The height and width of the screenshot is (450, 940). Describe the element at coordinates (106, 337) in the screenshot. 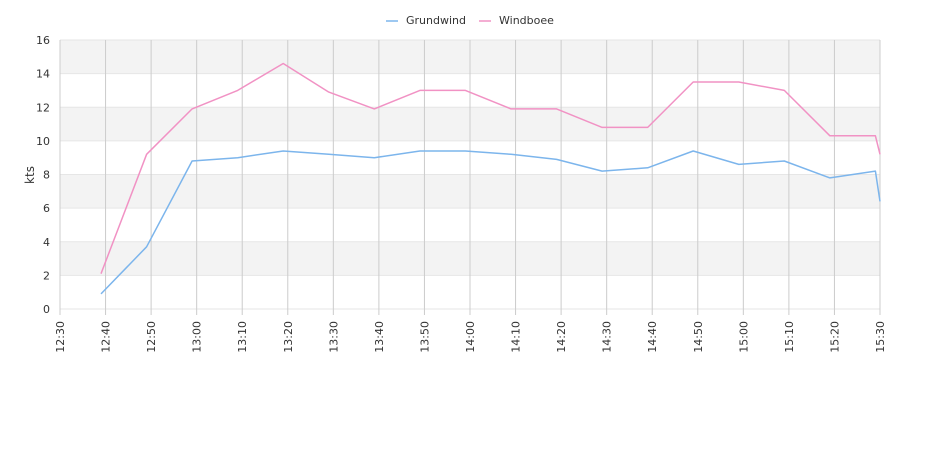

I see `x-tick-label: 12:40` at that location.